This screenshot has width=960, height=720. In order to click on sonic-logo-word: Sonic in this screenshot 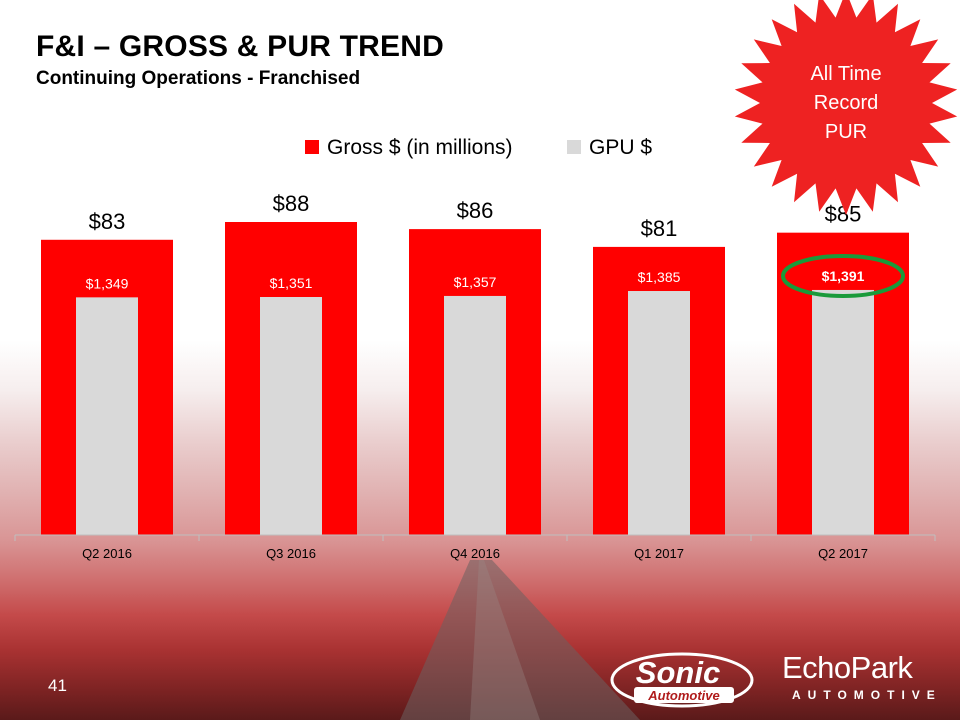, I will do `click(678, 672)`.